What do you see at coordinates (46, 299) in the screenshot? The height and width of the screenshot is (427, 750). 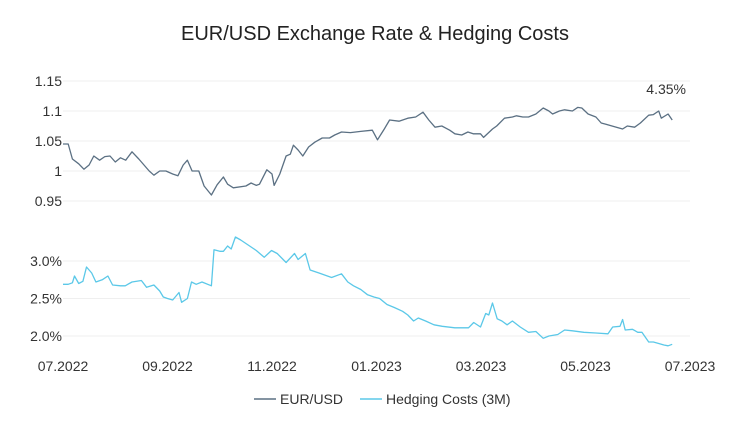 I see `y-tick-label: 2.5%` at bounding box center [46, 299].